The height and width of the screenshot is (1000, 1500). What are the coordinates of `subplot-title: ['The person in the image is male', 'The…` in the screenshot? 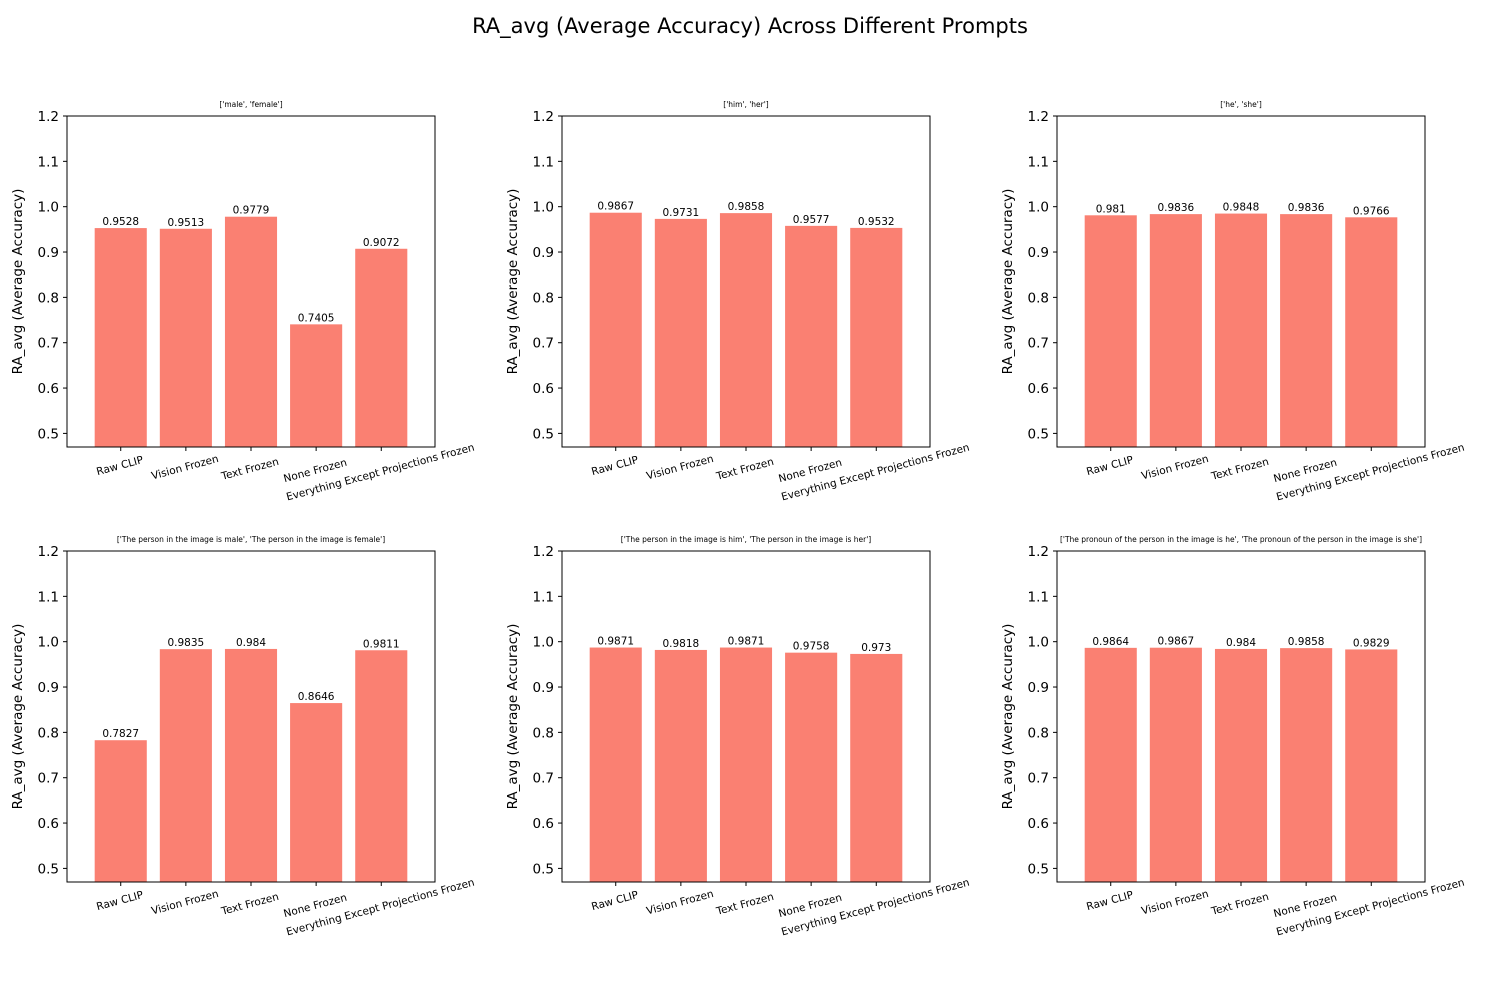 It's located at (251, 539).